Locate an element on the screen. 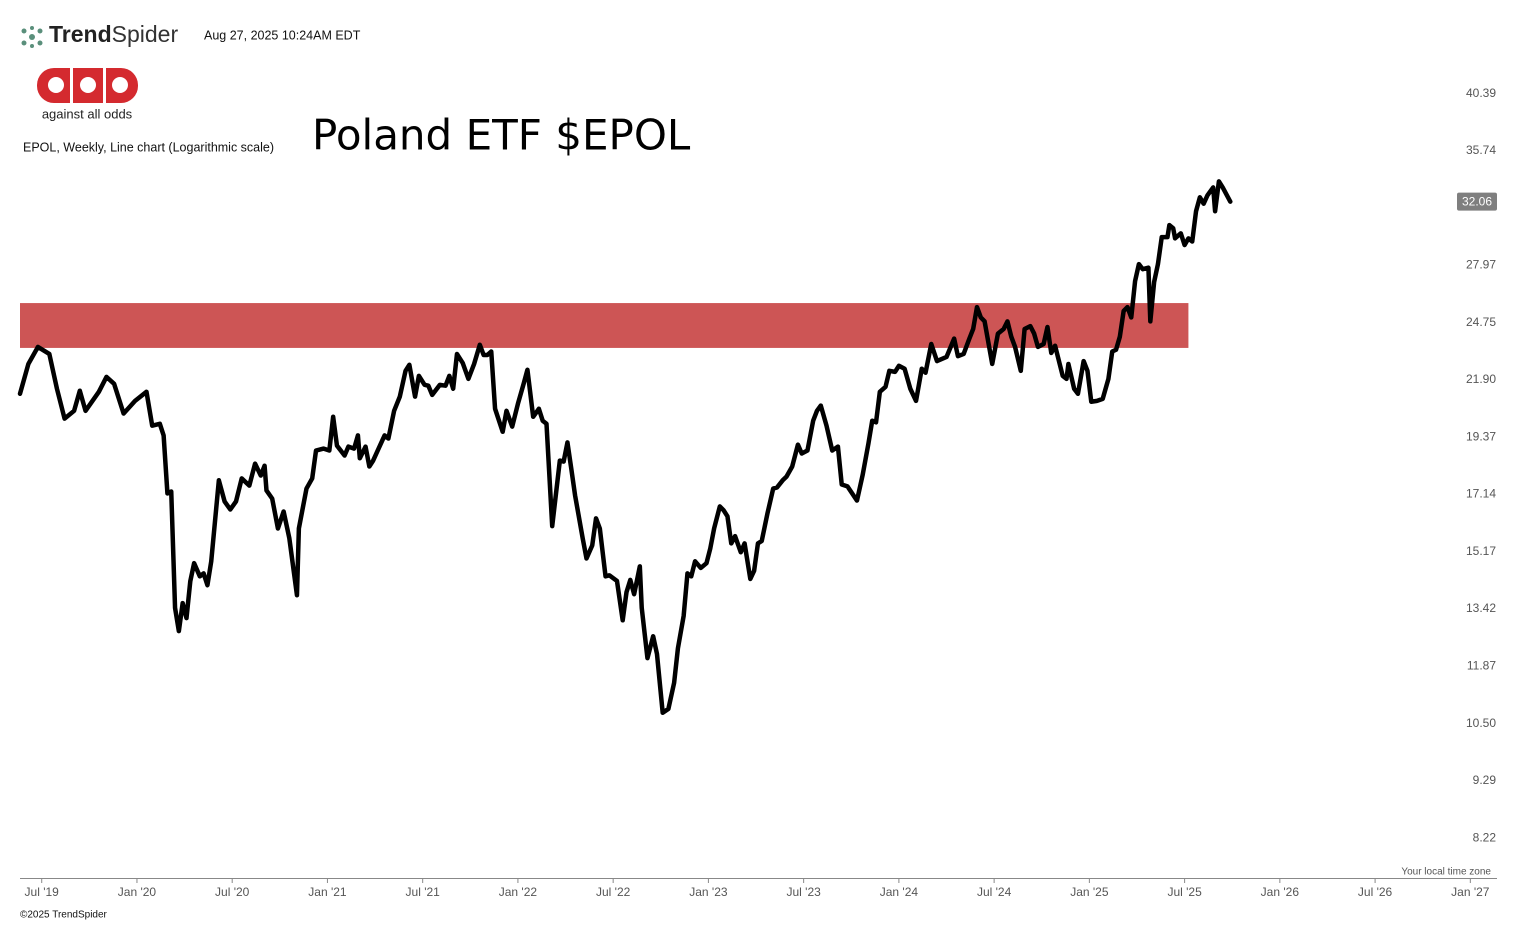 The height and width of the screenshot is (925, 1521). x-tick-label: Jan '27 is located at coordinates (1470, 892).